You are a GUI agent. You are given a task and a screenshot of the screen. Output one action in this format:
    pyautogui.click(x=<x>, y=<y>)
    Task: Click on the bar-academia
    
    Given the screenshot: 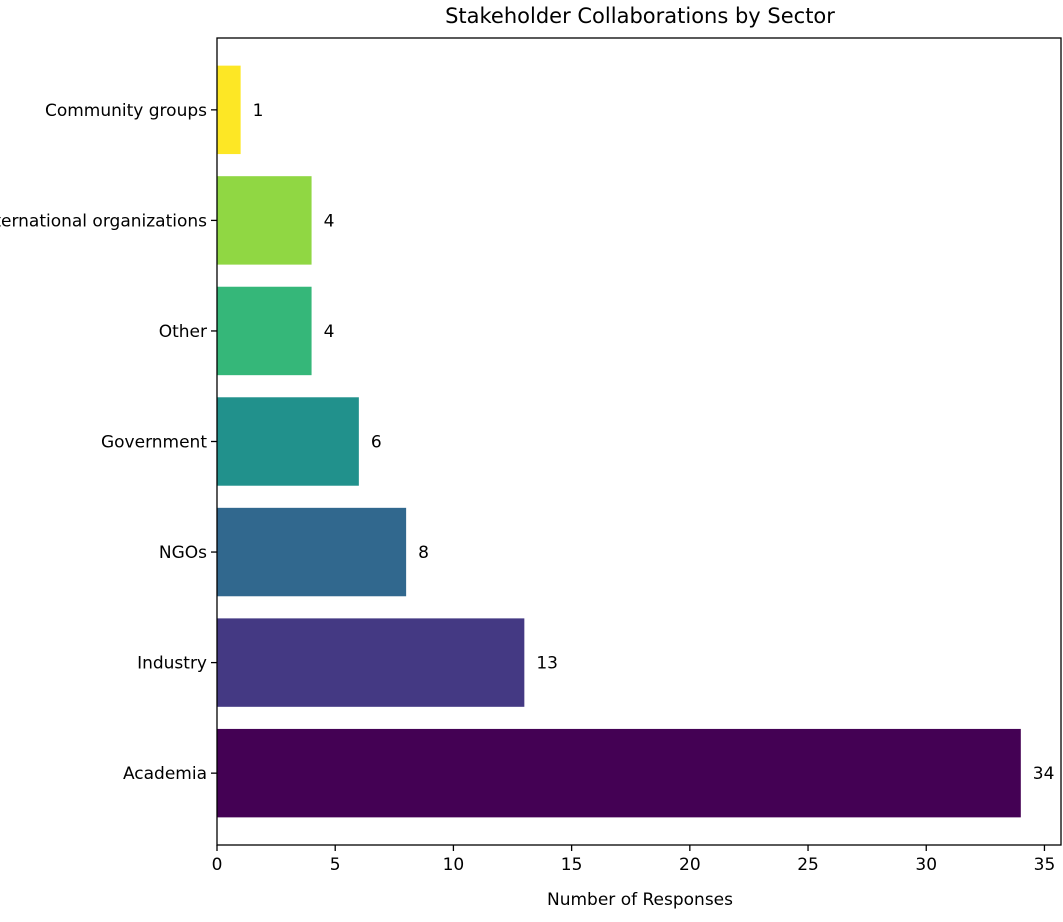 What is the action you would take?
    pyautogui.click(x=619, y=773)
    